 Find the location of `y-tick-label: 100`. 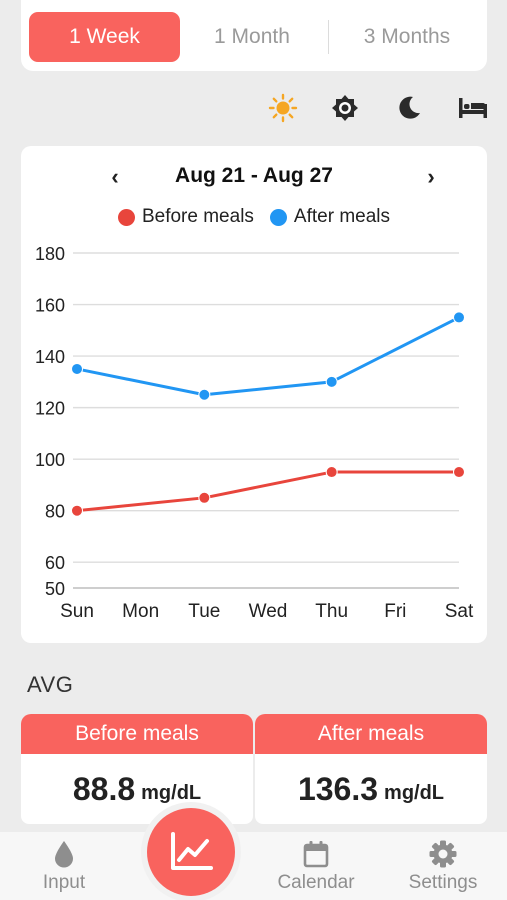

y-tick-label: 100 is located at coordinates (50, 460).